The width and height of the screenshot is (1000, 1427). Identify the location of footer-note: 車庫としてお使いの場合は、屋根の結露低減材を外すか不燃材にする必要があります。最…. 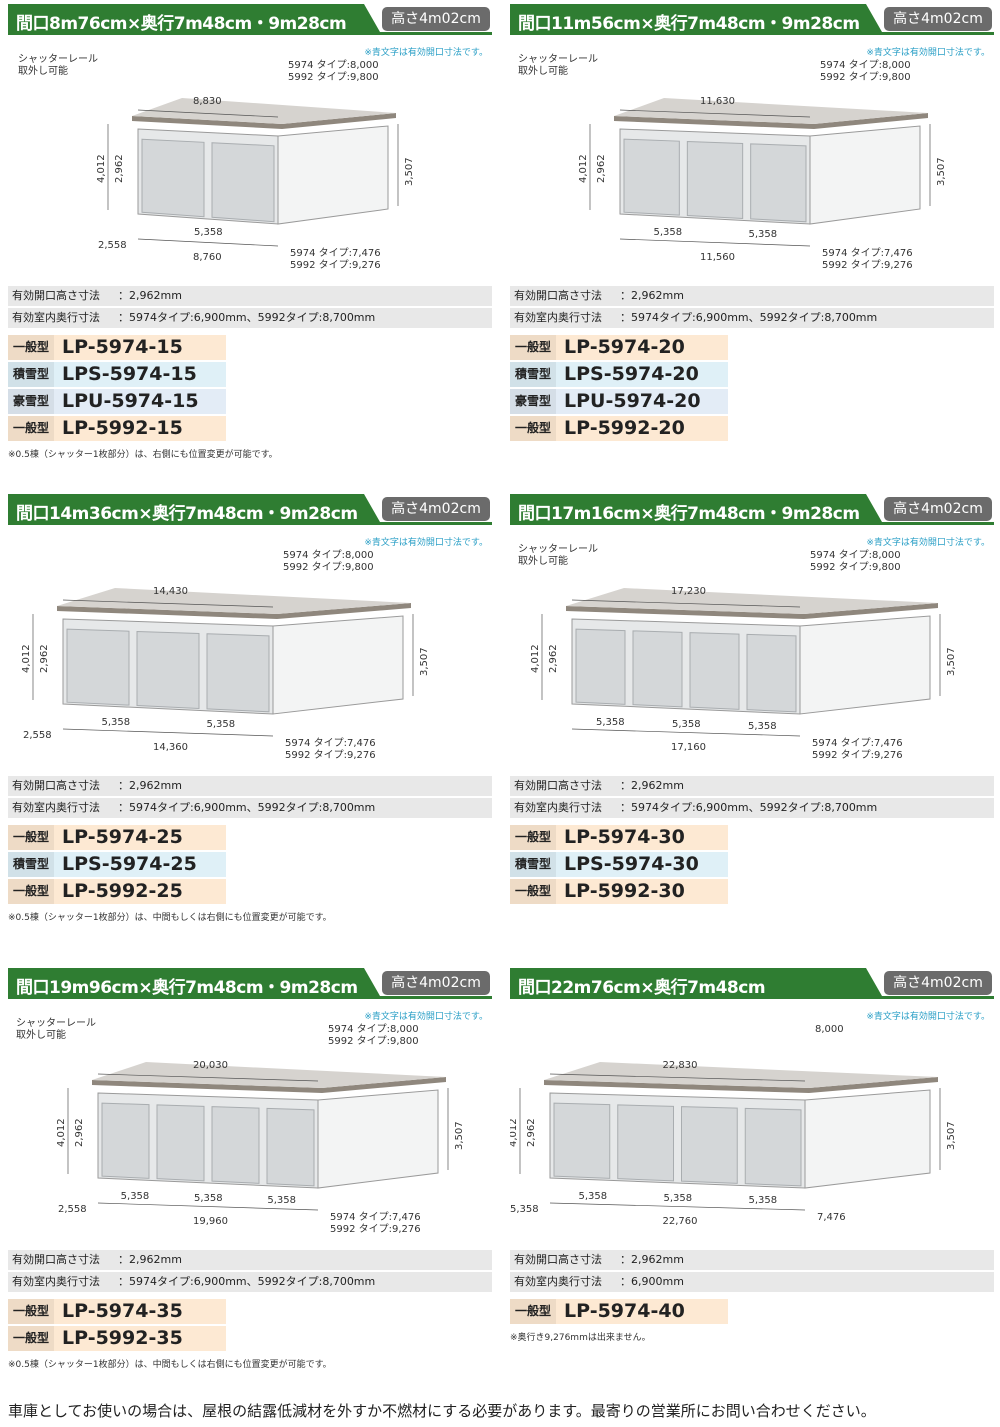
(442, 1411).